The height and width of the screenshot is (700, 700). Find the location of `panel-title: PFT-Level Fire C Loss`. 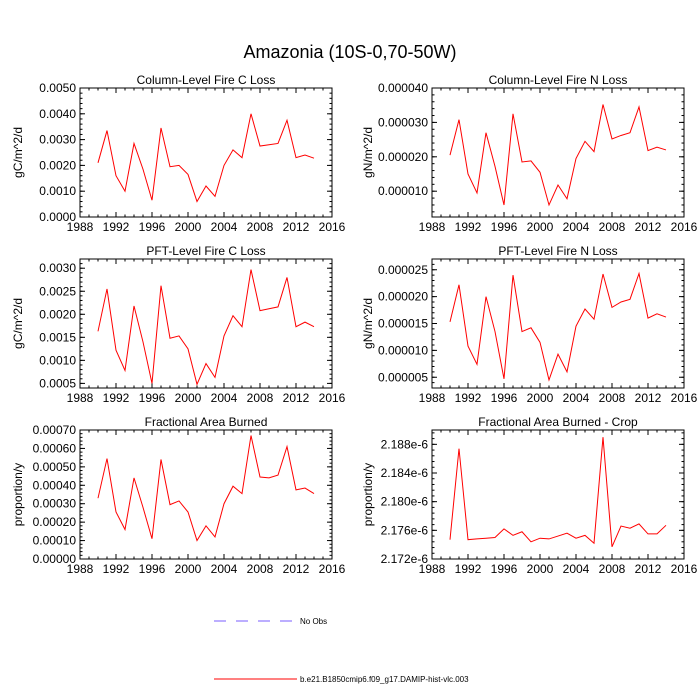

panel-title: PFT-Level Fire C Loss is located at coordinates (205, 251).